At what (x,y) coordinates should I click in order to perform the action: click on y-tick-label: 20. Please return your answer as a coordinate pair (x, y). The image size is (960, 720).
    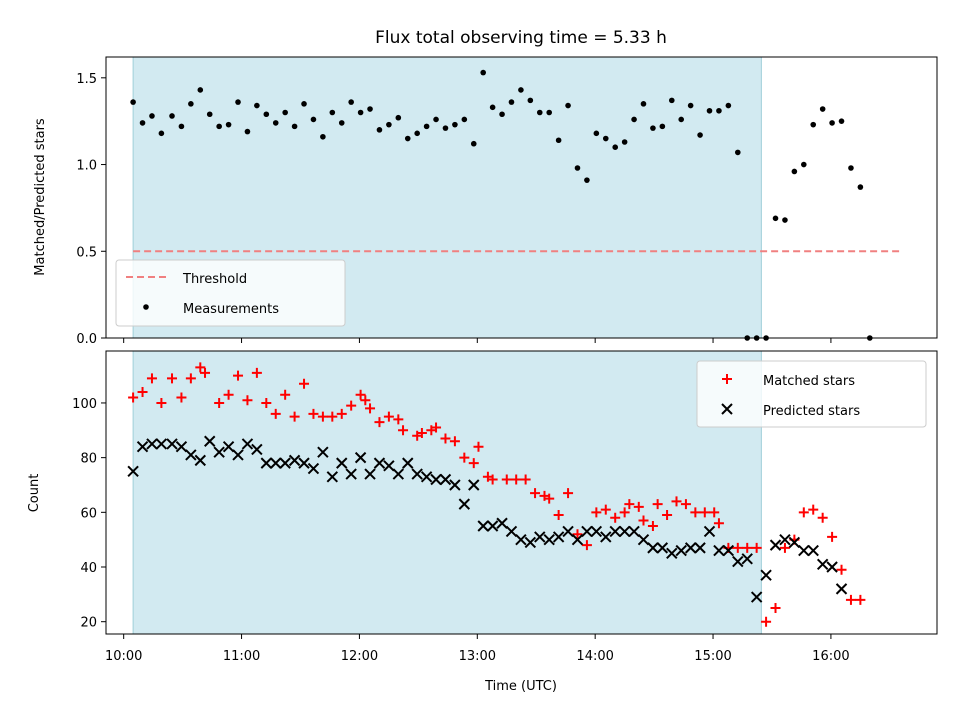
    Looking at the image, I should click on (88, 623).